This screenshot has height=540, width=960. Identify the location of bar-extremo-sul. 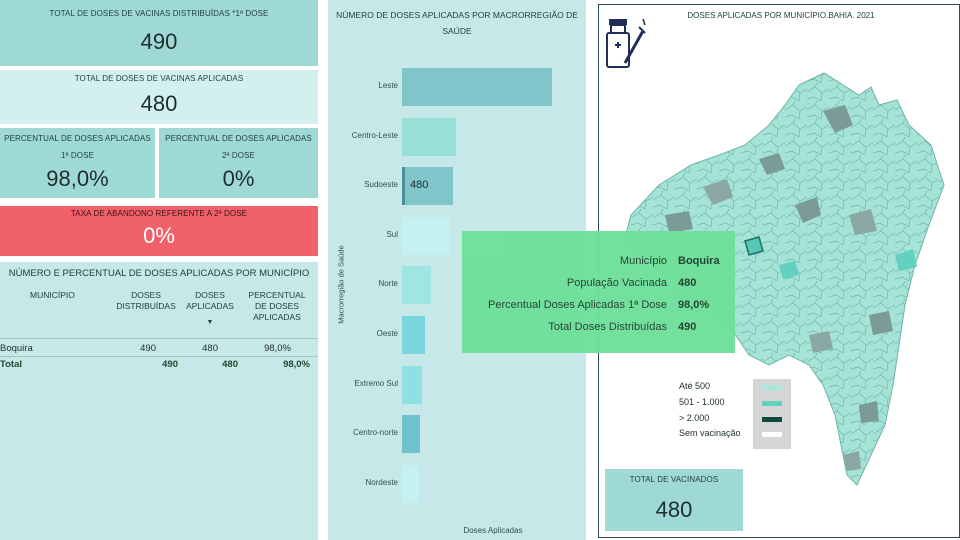
(412, 384).